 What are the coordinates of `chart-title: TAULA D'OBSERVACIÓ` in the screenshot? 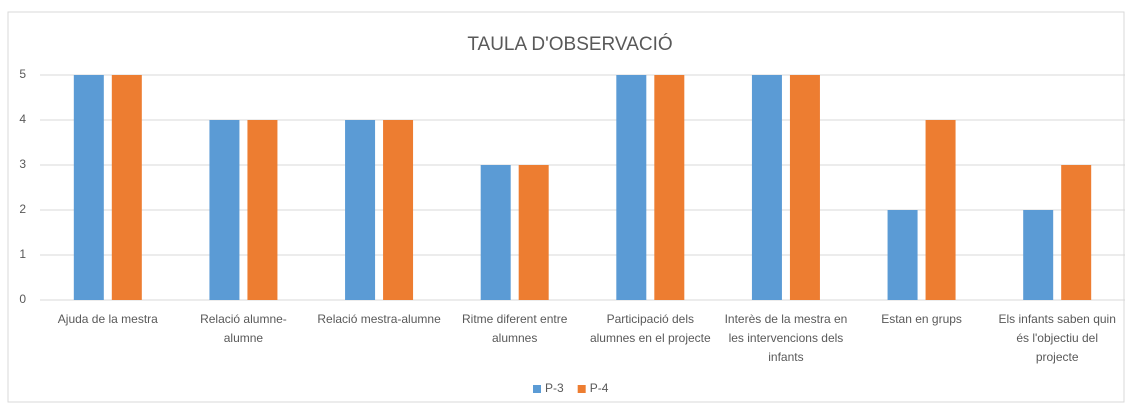 It's located at (569, 44).